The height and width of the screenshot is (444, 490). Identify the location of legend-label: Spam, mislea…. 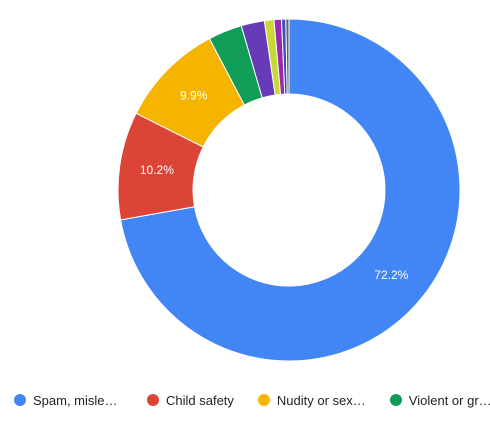
(78, 400).